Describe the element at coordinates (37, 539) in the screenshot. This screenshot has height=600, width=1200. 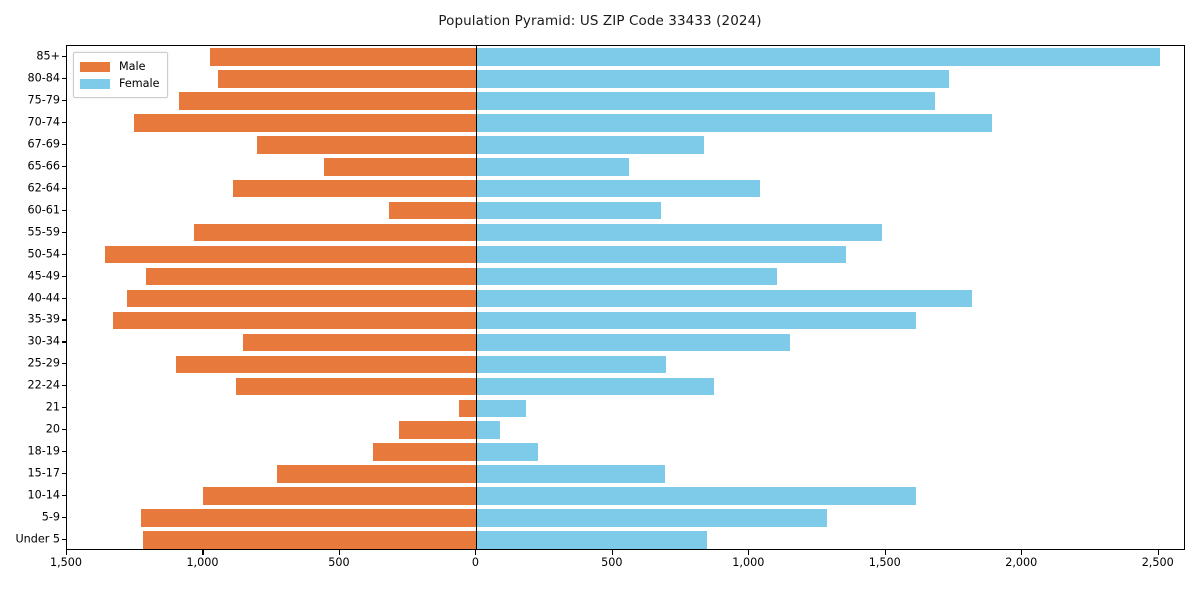
I see `y-axis-tick-label: Under 5` at that location.